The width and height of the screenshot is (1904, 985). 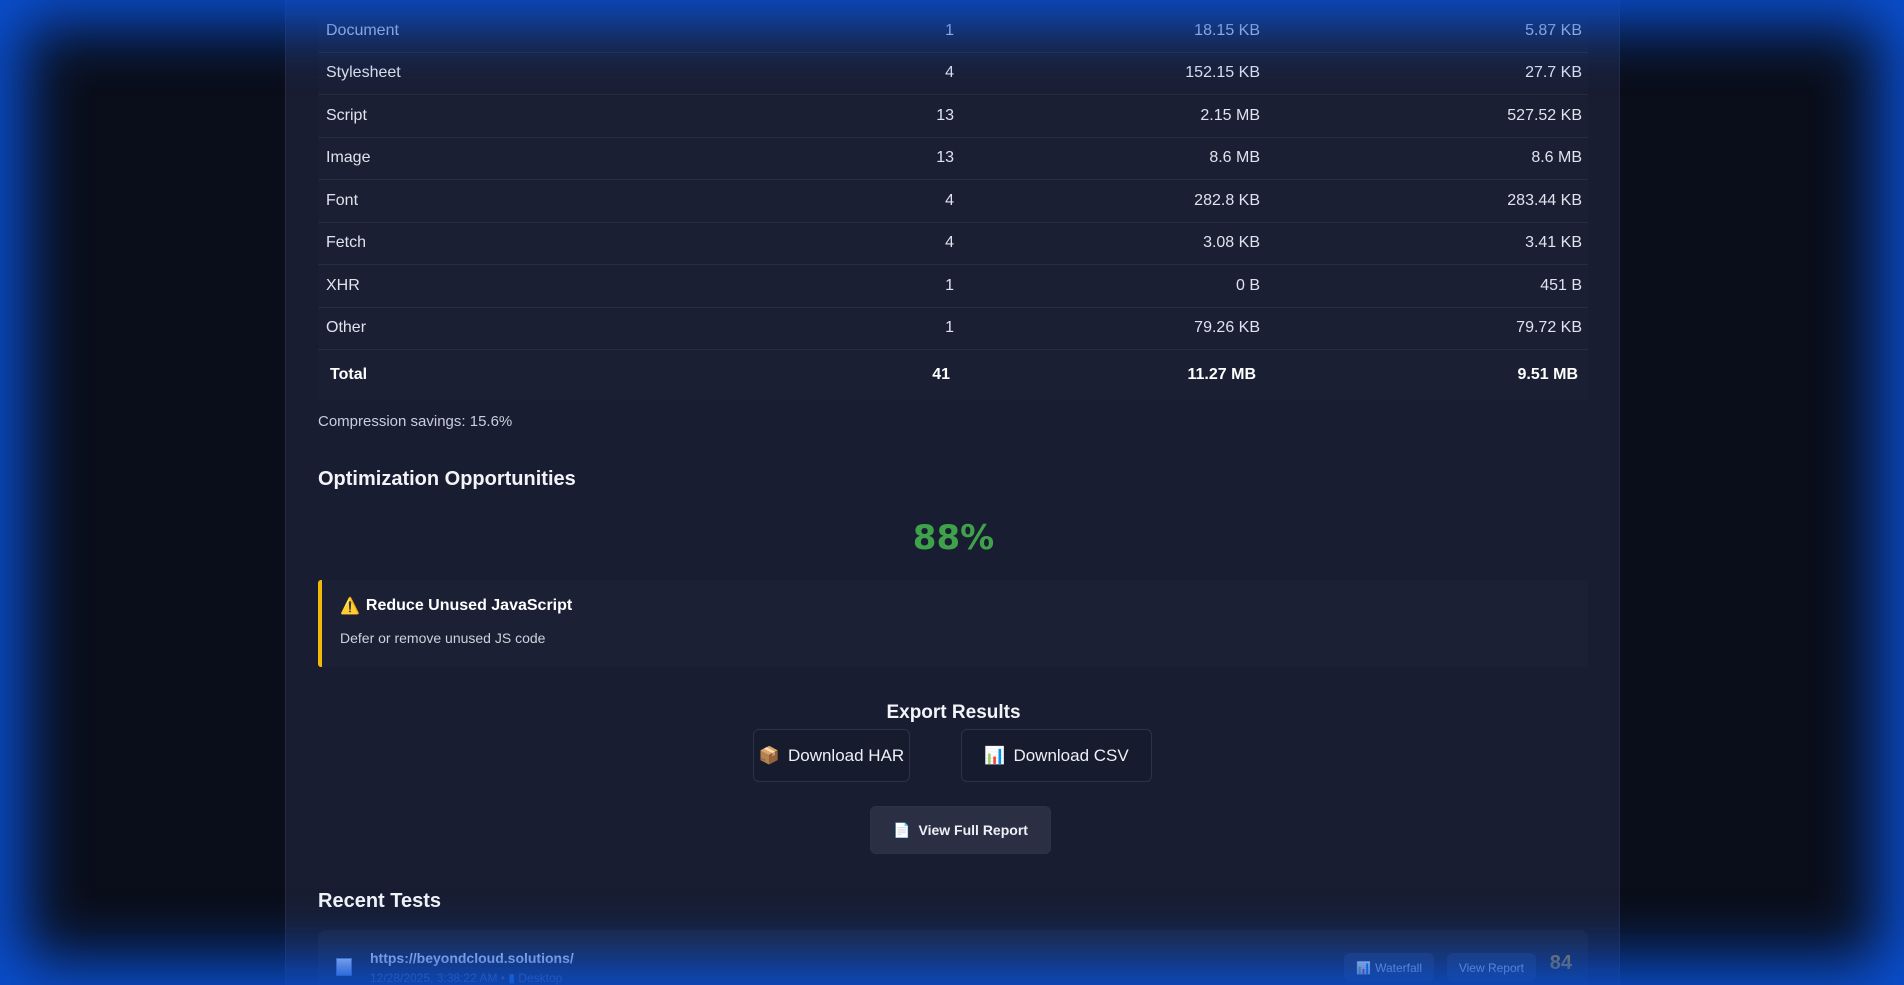 What do you see at coordinates (1549, 328) in the screenshot?
I see `cell-transfer: 79.72 KB` at bounding box center [1549, 328].